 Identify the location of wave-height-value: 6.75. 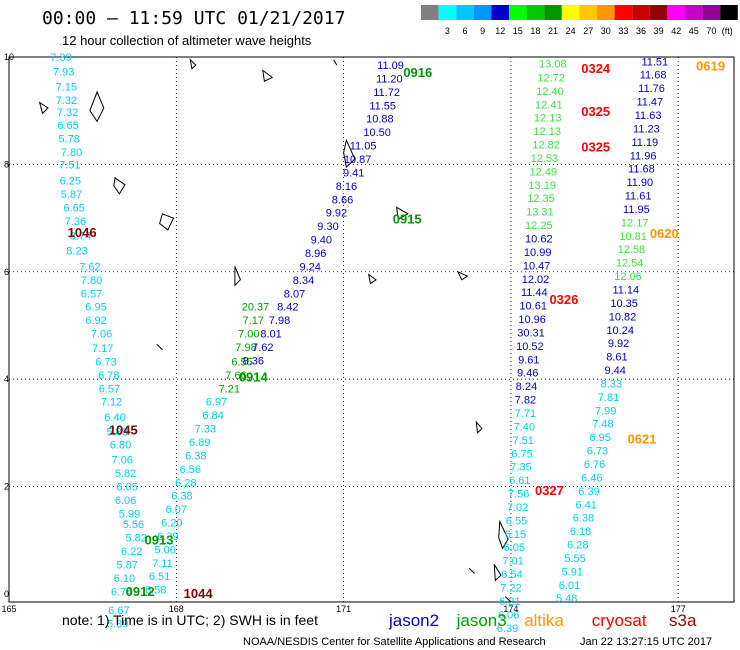
(521, 454).